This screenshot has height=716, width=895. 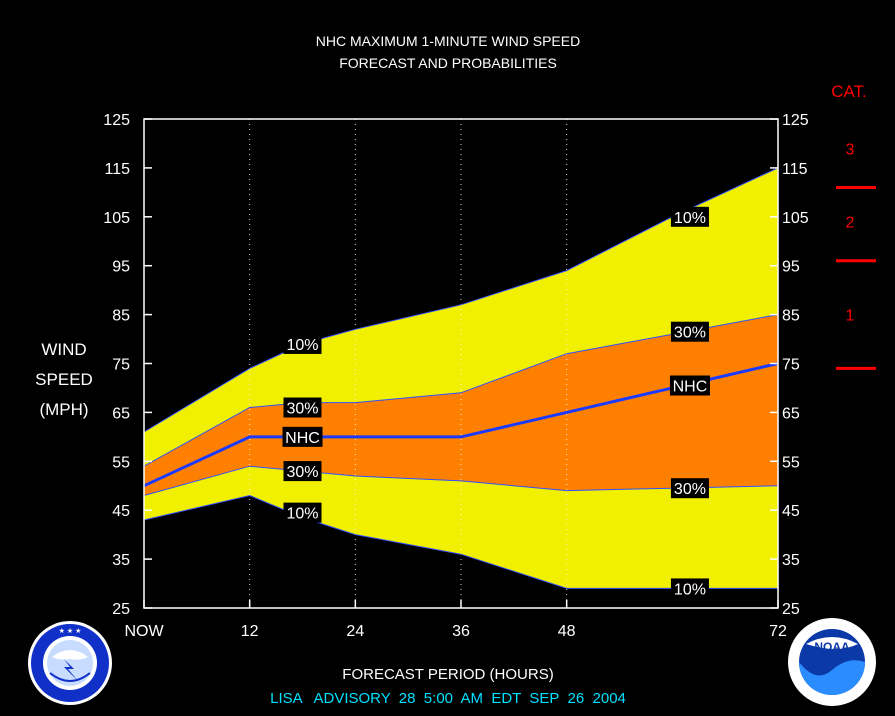 What do you see at coordinates (447, 674) in the screenshot?
I see `x-axis-label: FORECAST PERIOD (HOURS)` at bounding box center [447, 674].